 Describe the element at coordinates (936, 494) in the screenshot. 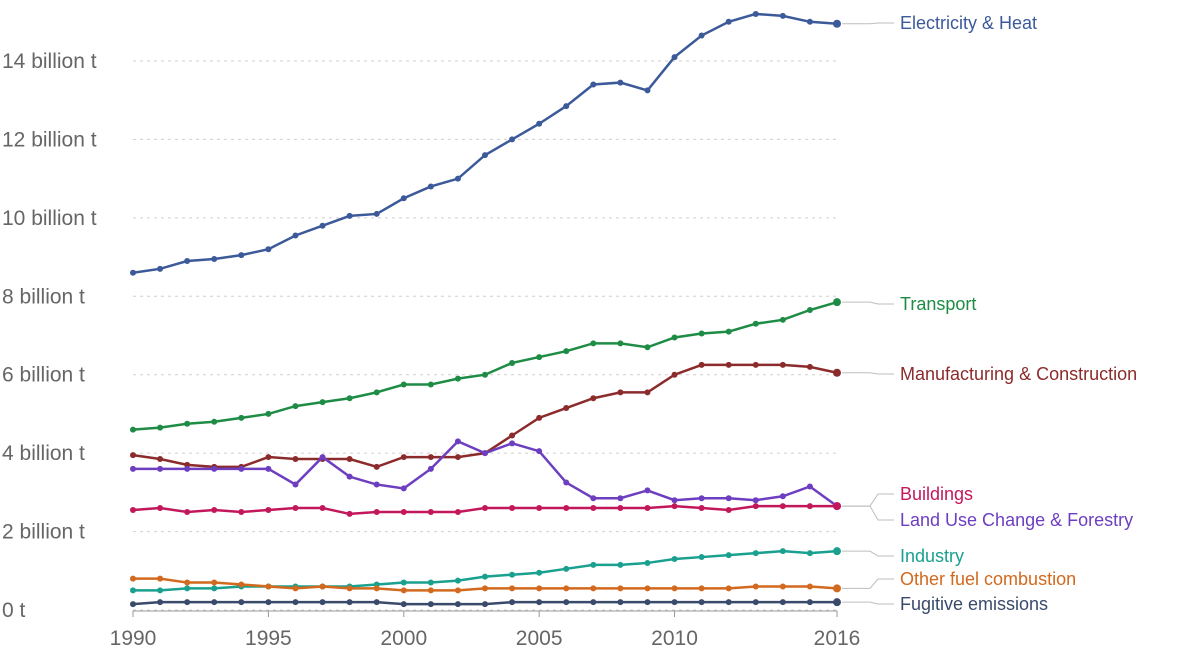

I see `series-label-buildings: Buildings` at that location.